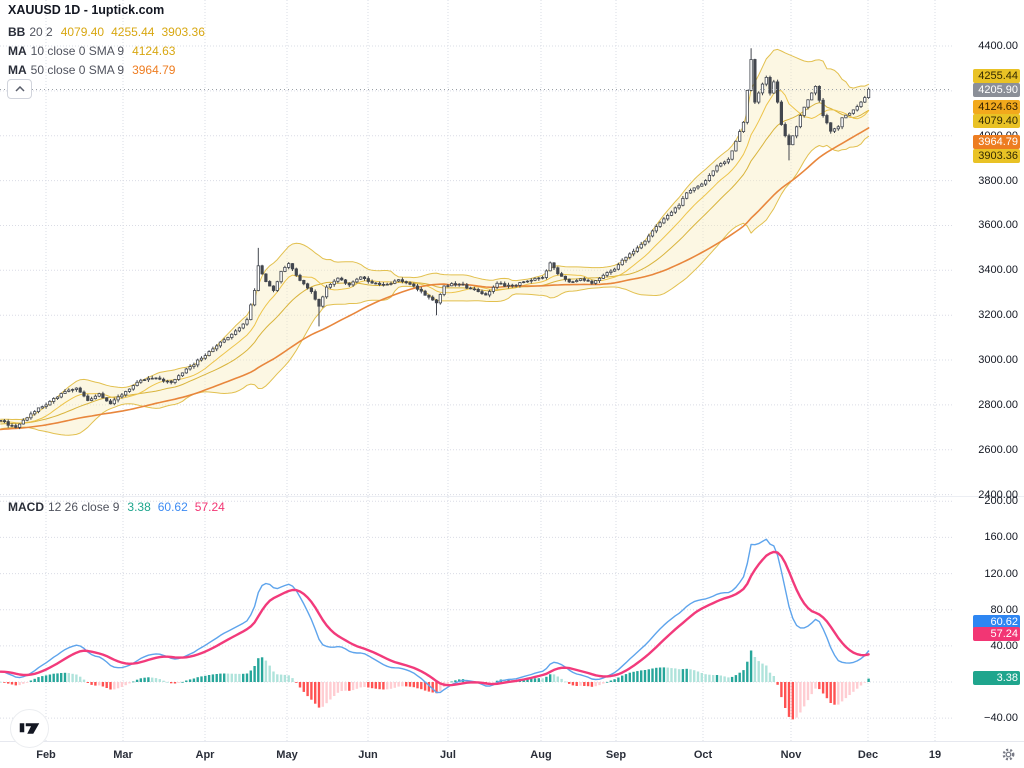 This screenshot has width=1024, height=768. I want to click on price-badge: 3964.79, so click(996, 142).